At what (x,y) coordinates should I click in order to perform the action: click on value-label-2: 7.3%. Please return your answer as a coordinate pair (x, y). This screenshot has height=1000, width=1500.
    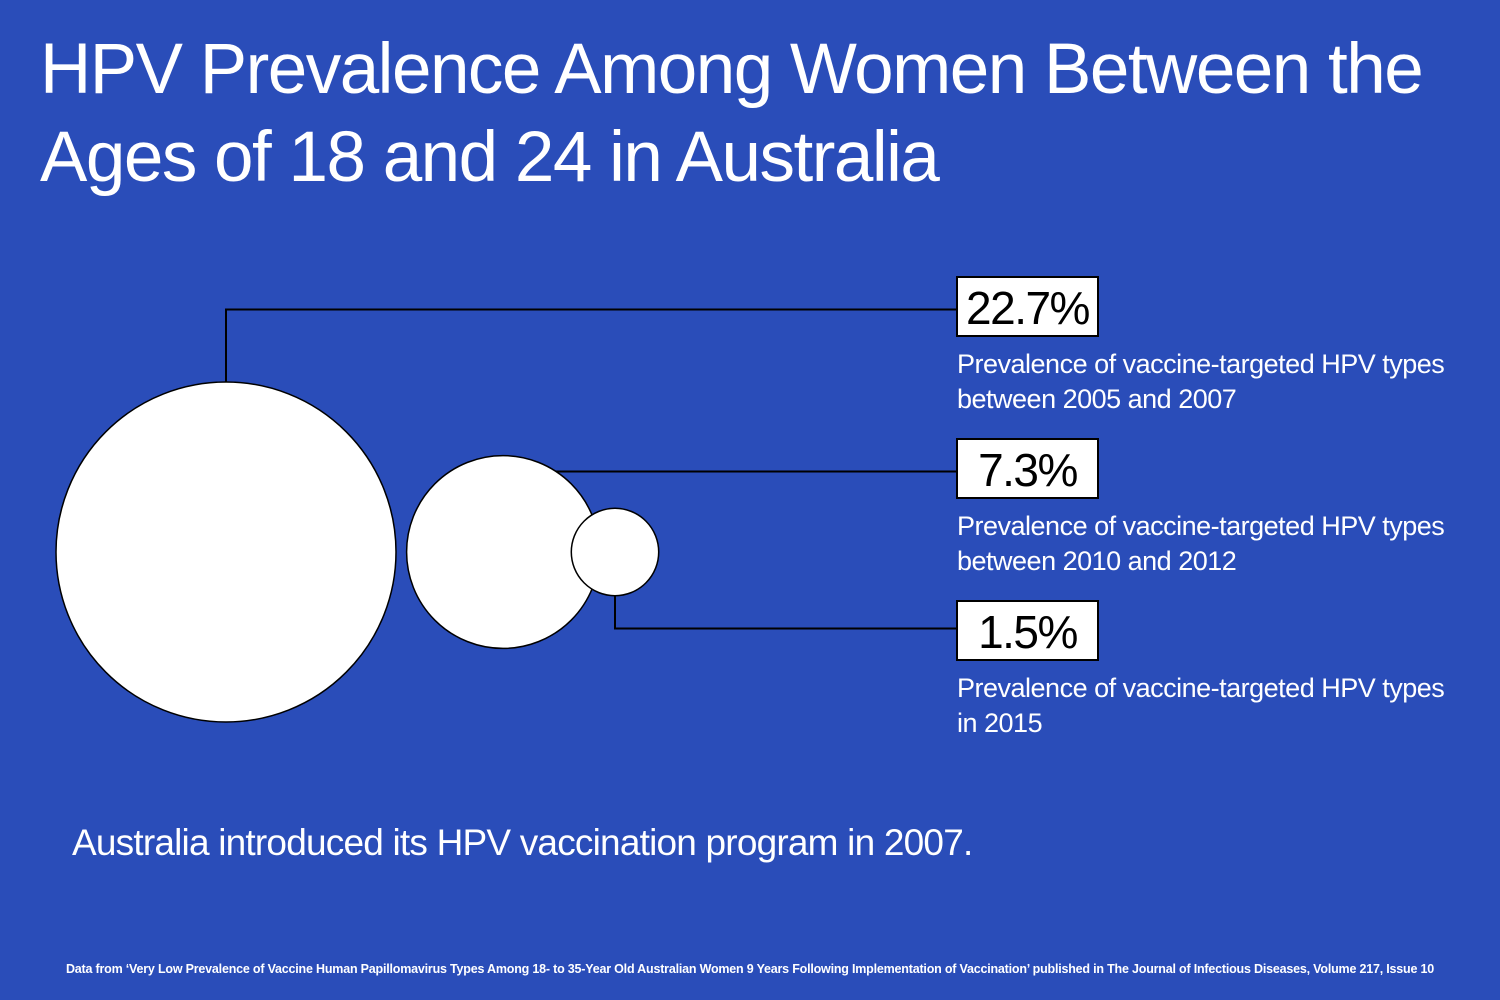
    Looking at the image, I should click on (1027, 470).